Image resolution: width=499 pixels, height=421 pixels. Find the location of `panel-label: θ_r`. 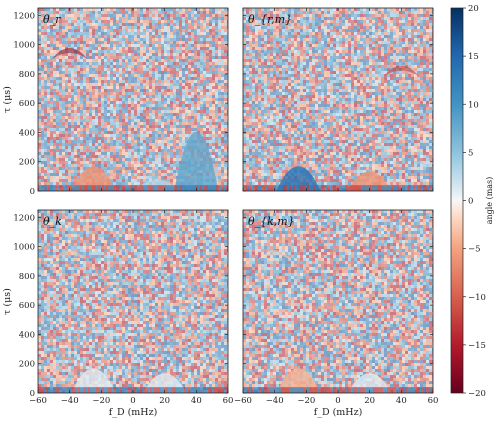

panel-label: θ_r is located at coordinates (52, 19).